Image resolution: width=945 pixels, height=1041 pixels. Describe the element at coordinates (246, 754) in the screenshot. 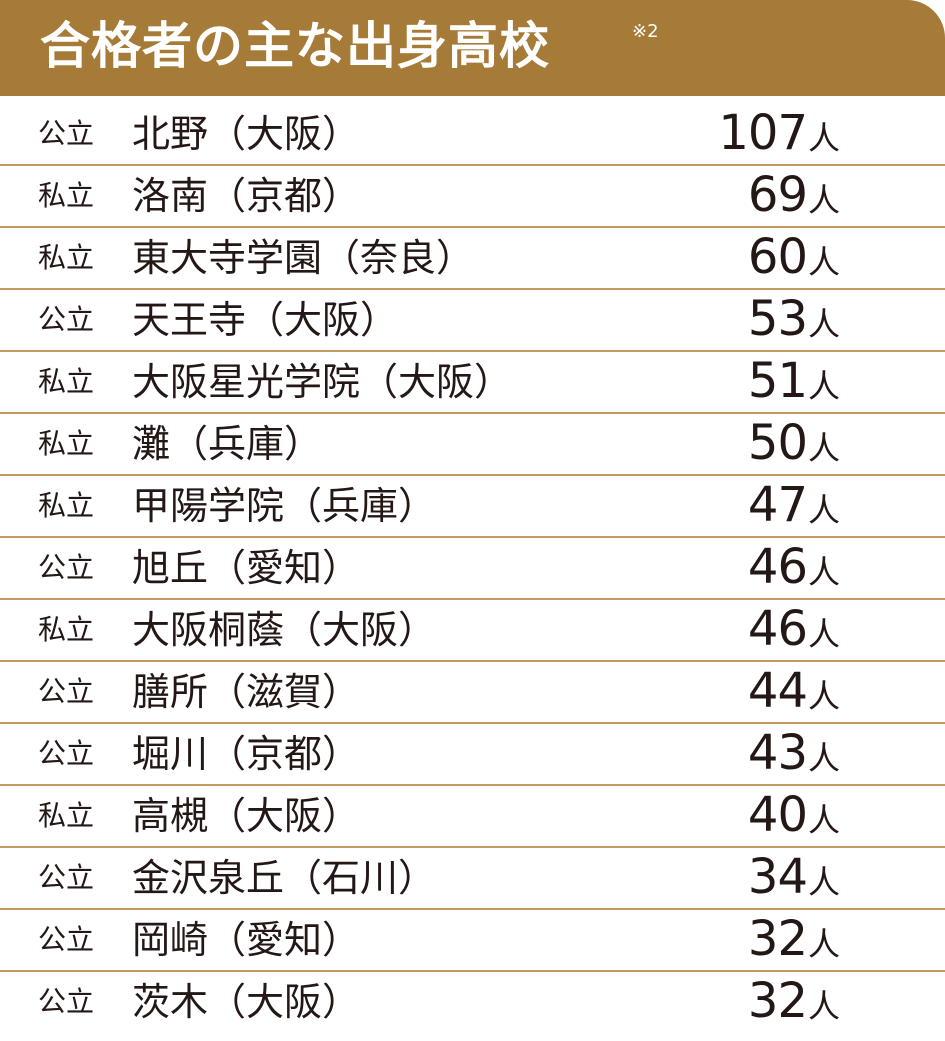

I see `school-name: 堀川（京都）` at that location.